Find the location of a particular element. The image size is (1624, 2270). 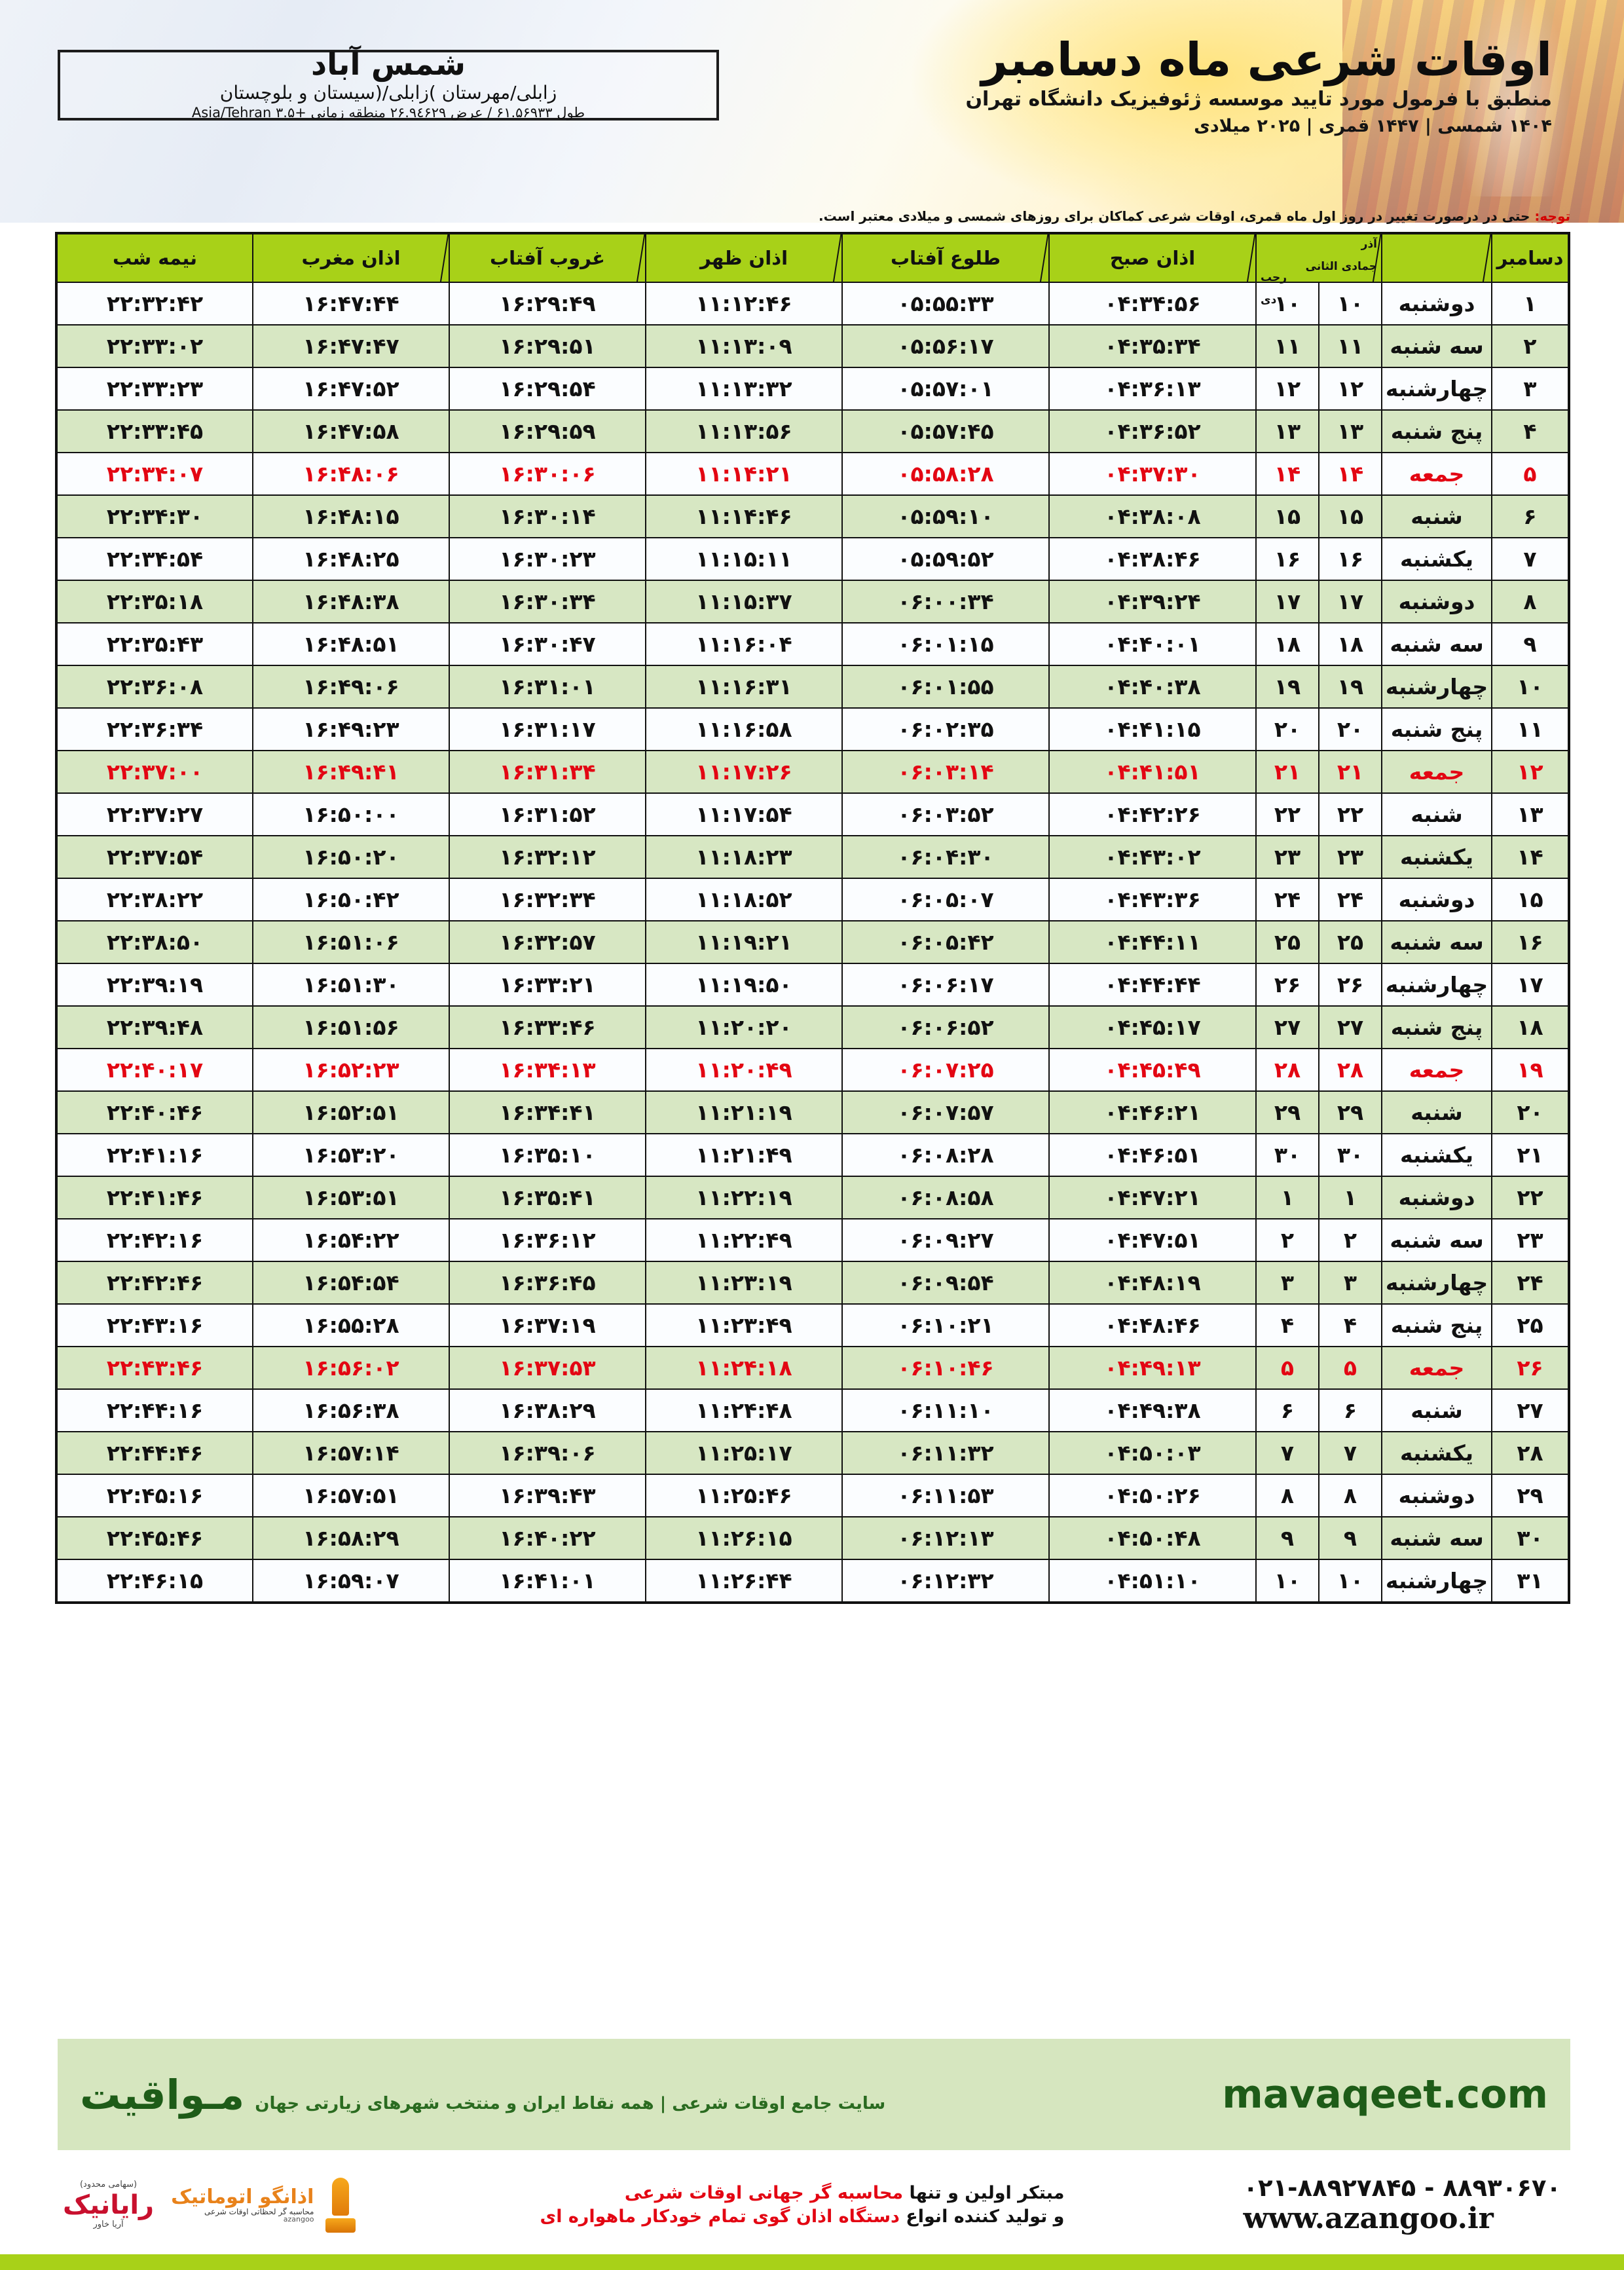

cell-midnight: ۲۲:۳۵:۴۳ is located at coordinates (154, 644).